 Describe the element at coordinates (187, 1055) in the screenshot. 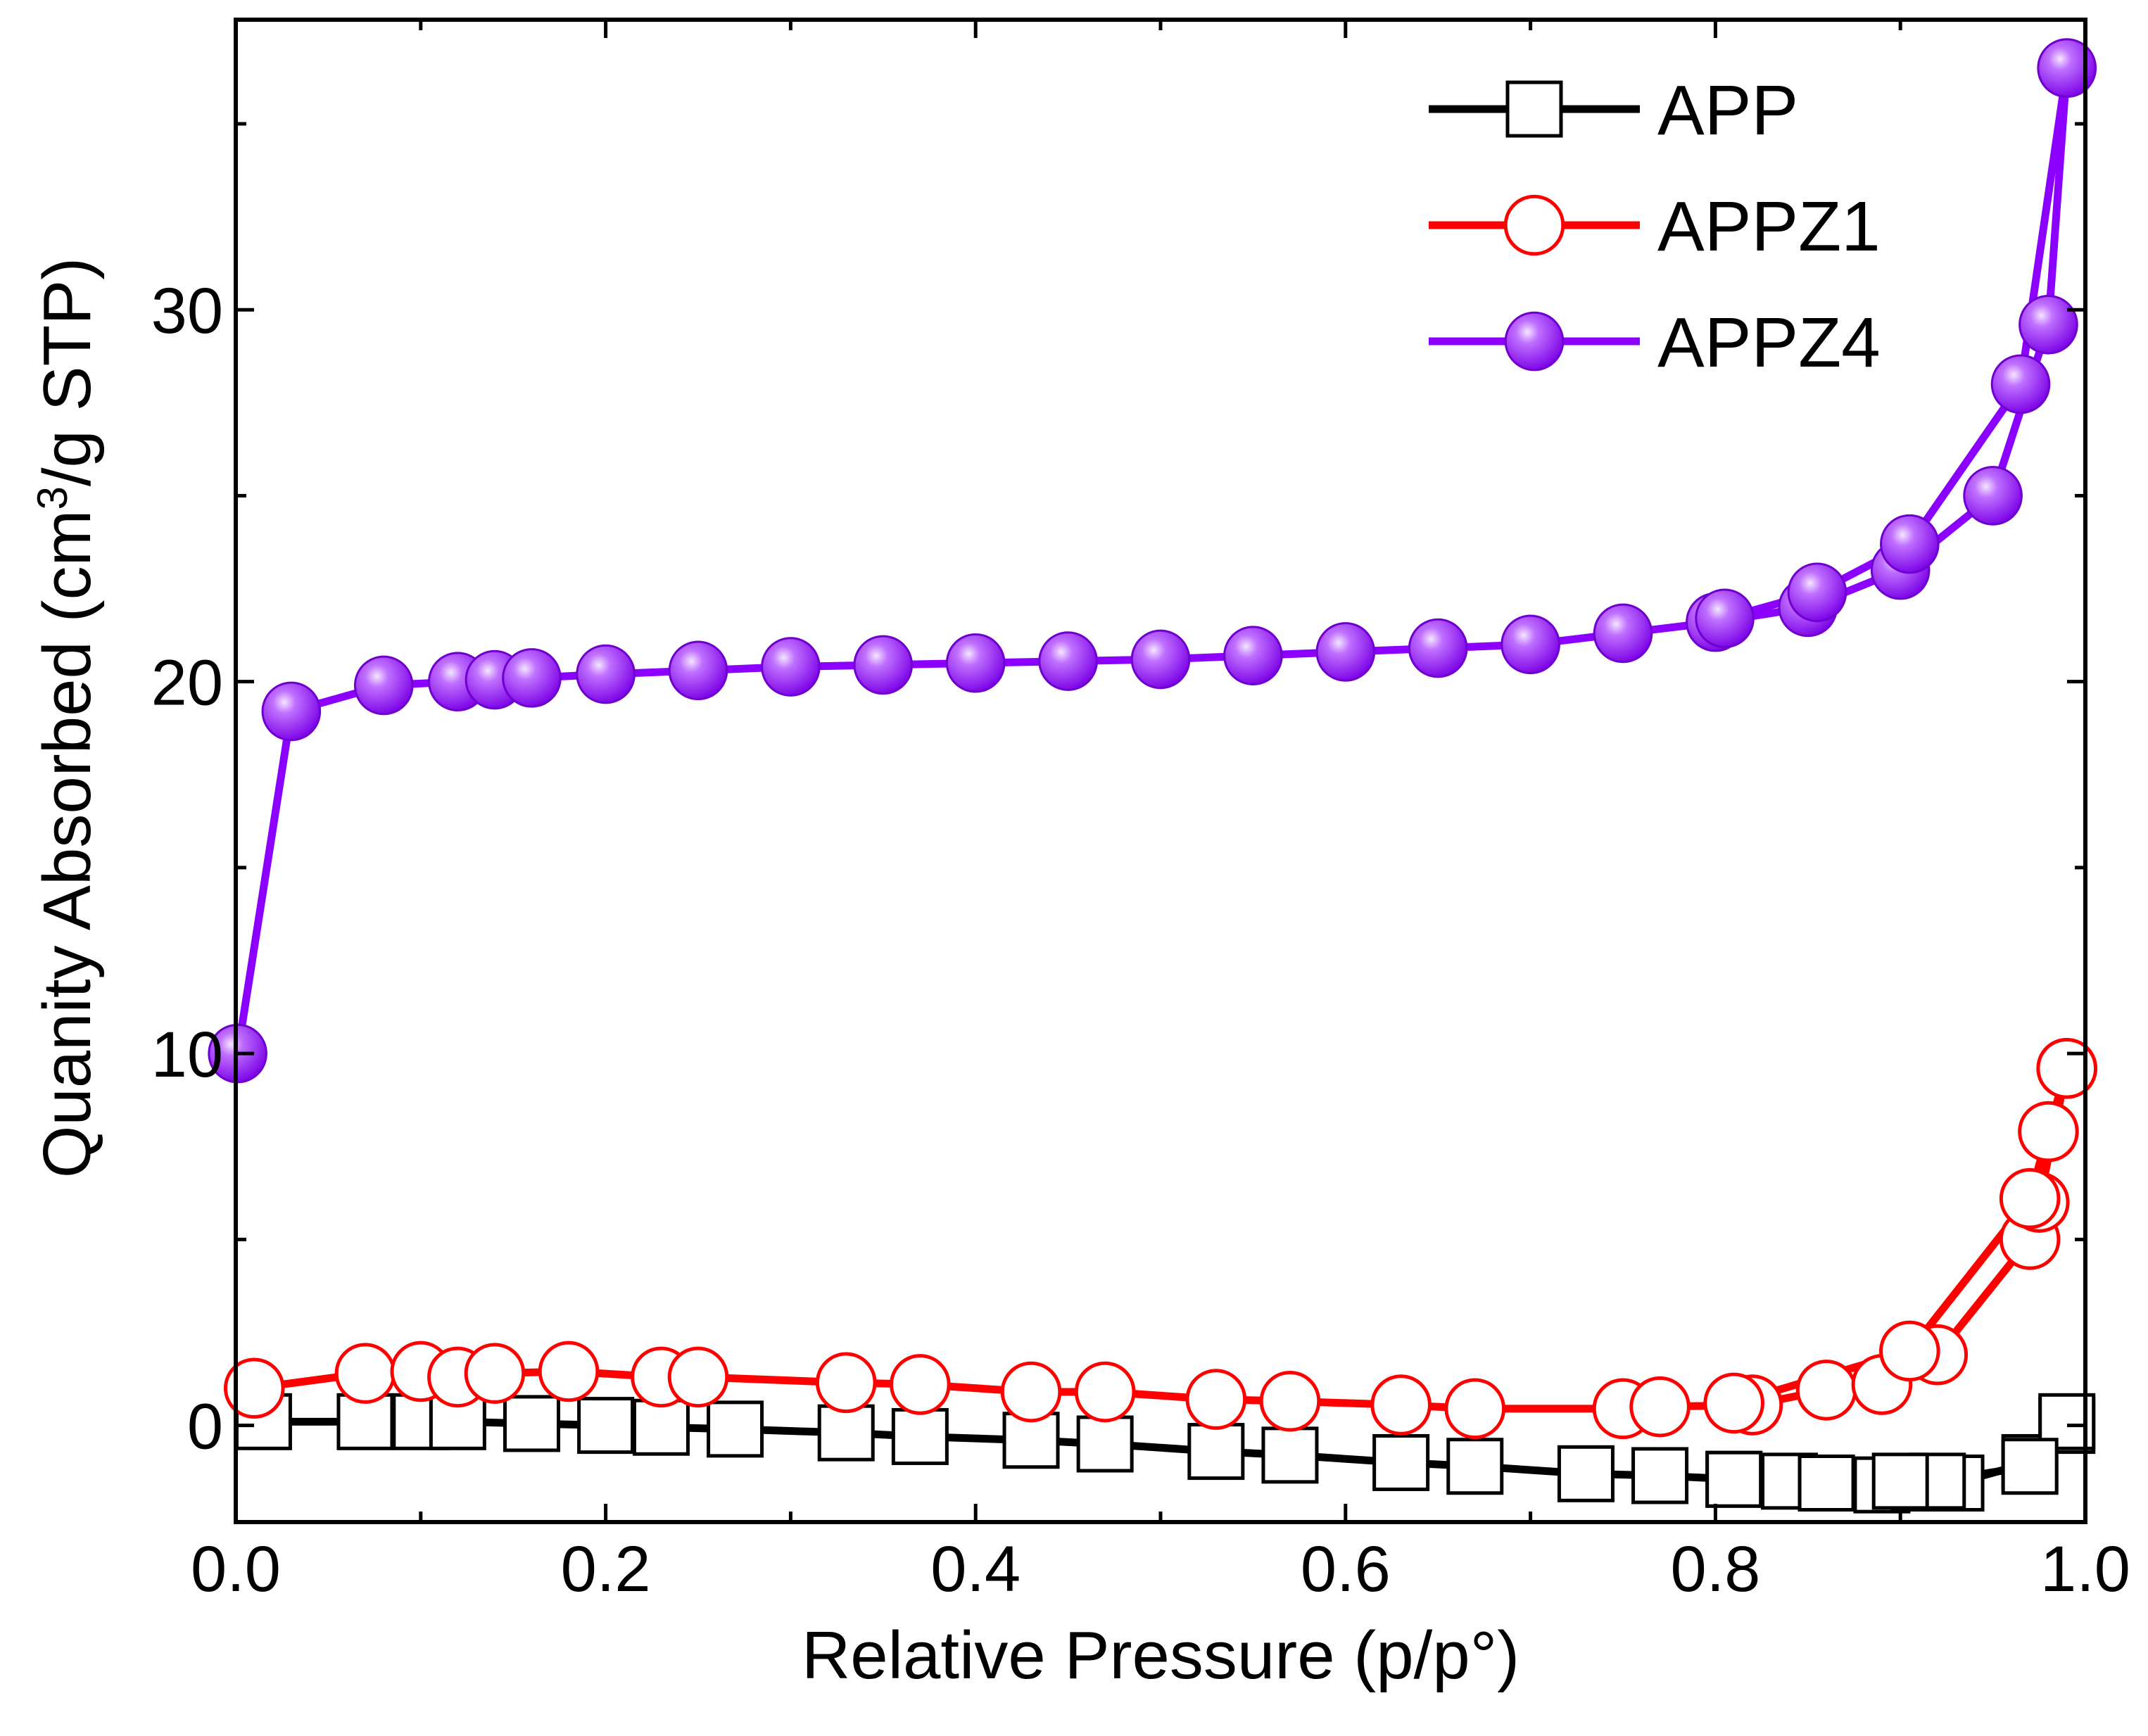

I see `y-tick-label: 10` at that location.